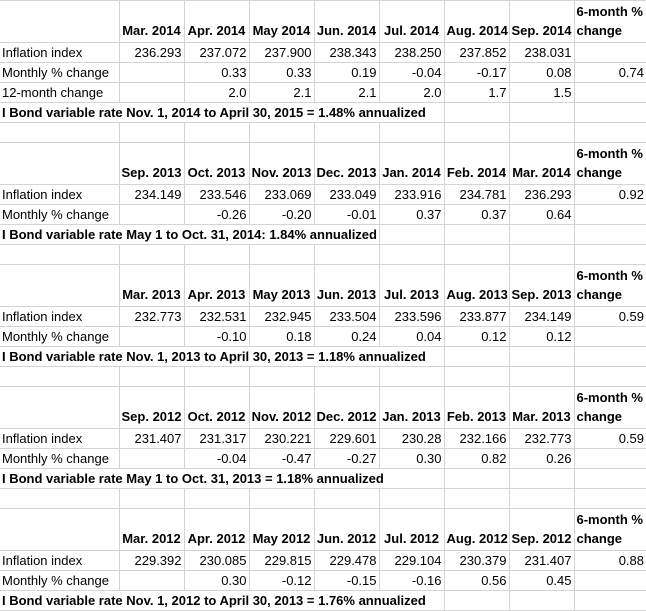 The height and width of the screenshot is (611, 646). What do you see at coordinates (477, 529) in the screenshot?
I see `month-header-cell: Aug. 2012` at bounding box center [477, 529].